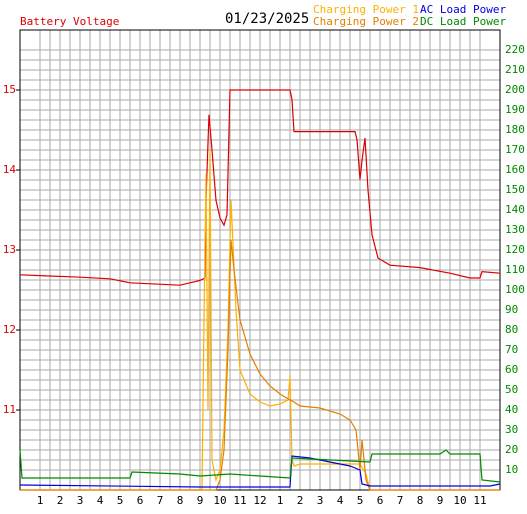 The height and width of the screenshot is (514, 527). Describe the element at coordinates (515, 269) in the screenshot. I see `y2-tick-label: 110` at that location.